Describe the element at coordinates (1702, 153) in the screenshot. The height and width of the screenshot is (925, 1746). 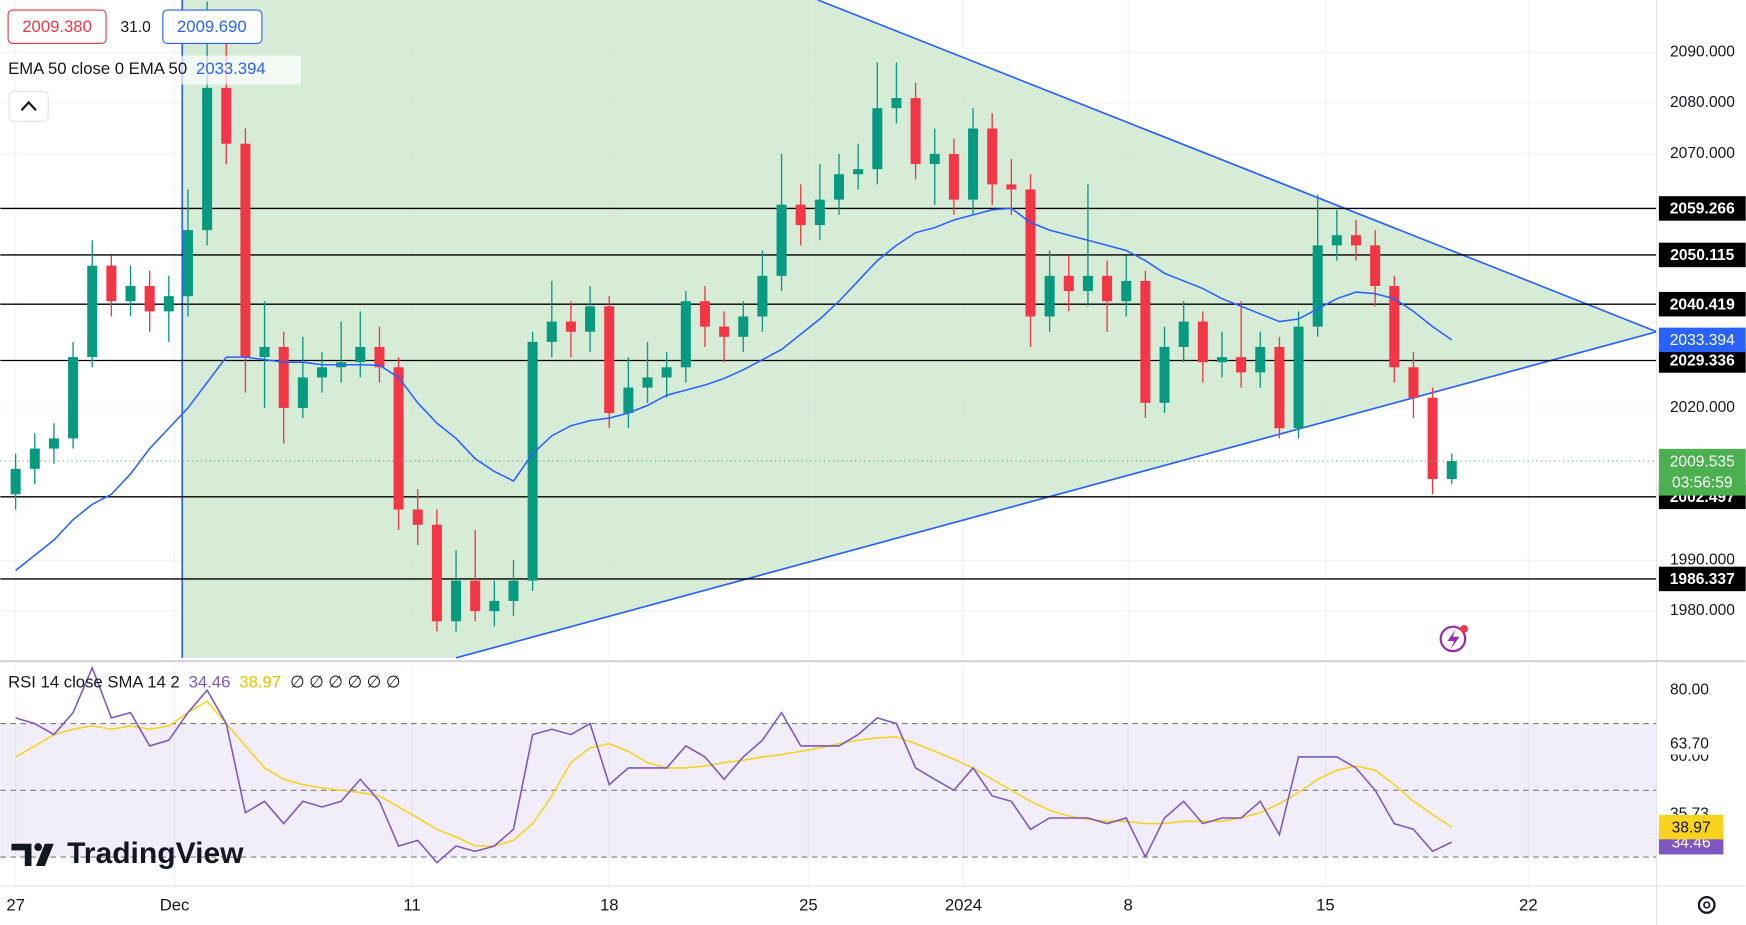
I see `y-tick-label: 2070.000` at that location.